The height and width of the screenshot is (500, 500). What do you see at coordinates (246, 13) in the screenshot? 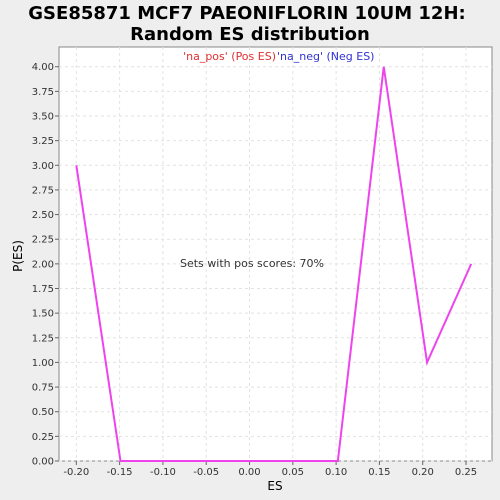
I see `chart-title-line-1: GSE85871 MCF7 PAEONIFLORIN 10UM 12H:` at bounding box center [246, 13].